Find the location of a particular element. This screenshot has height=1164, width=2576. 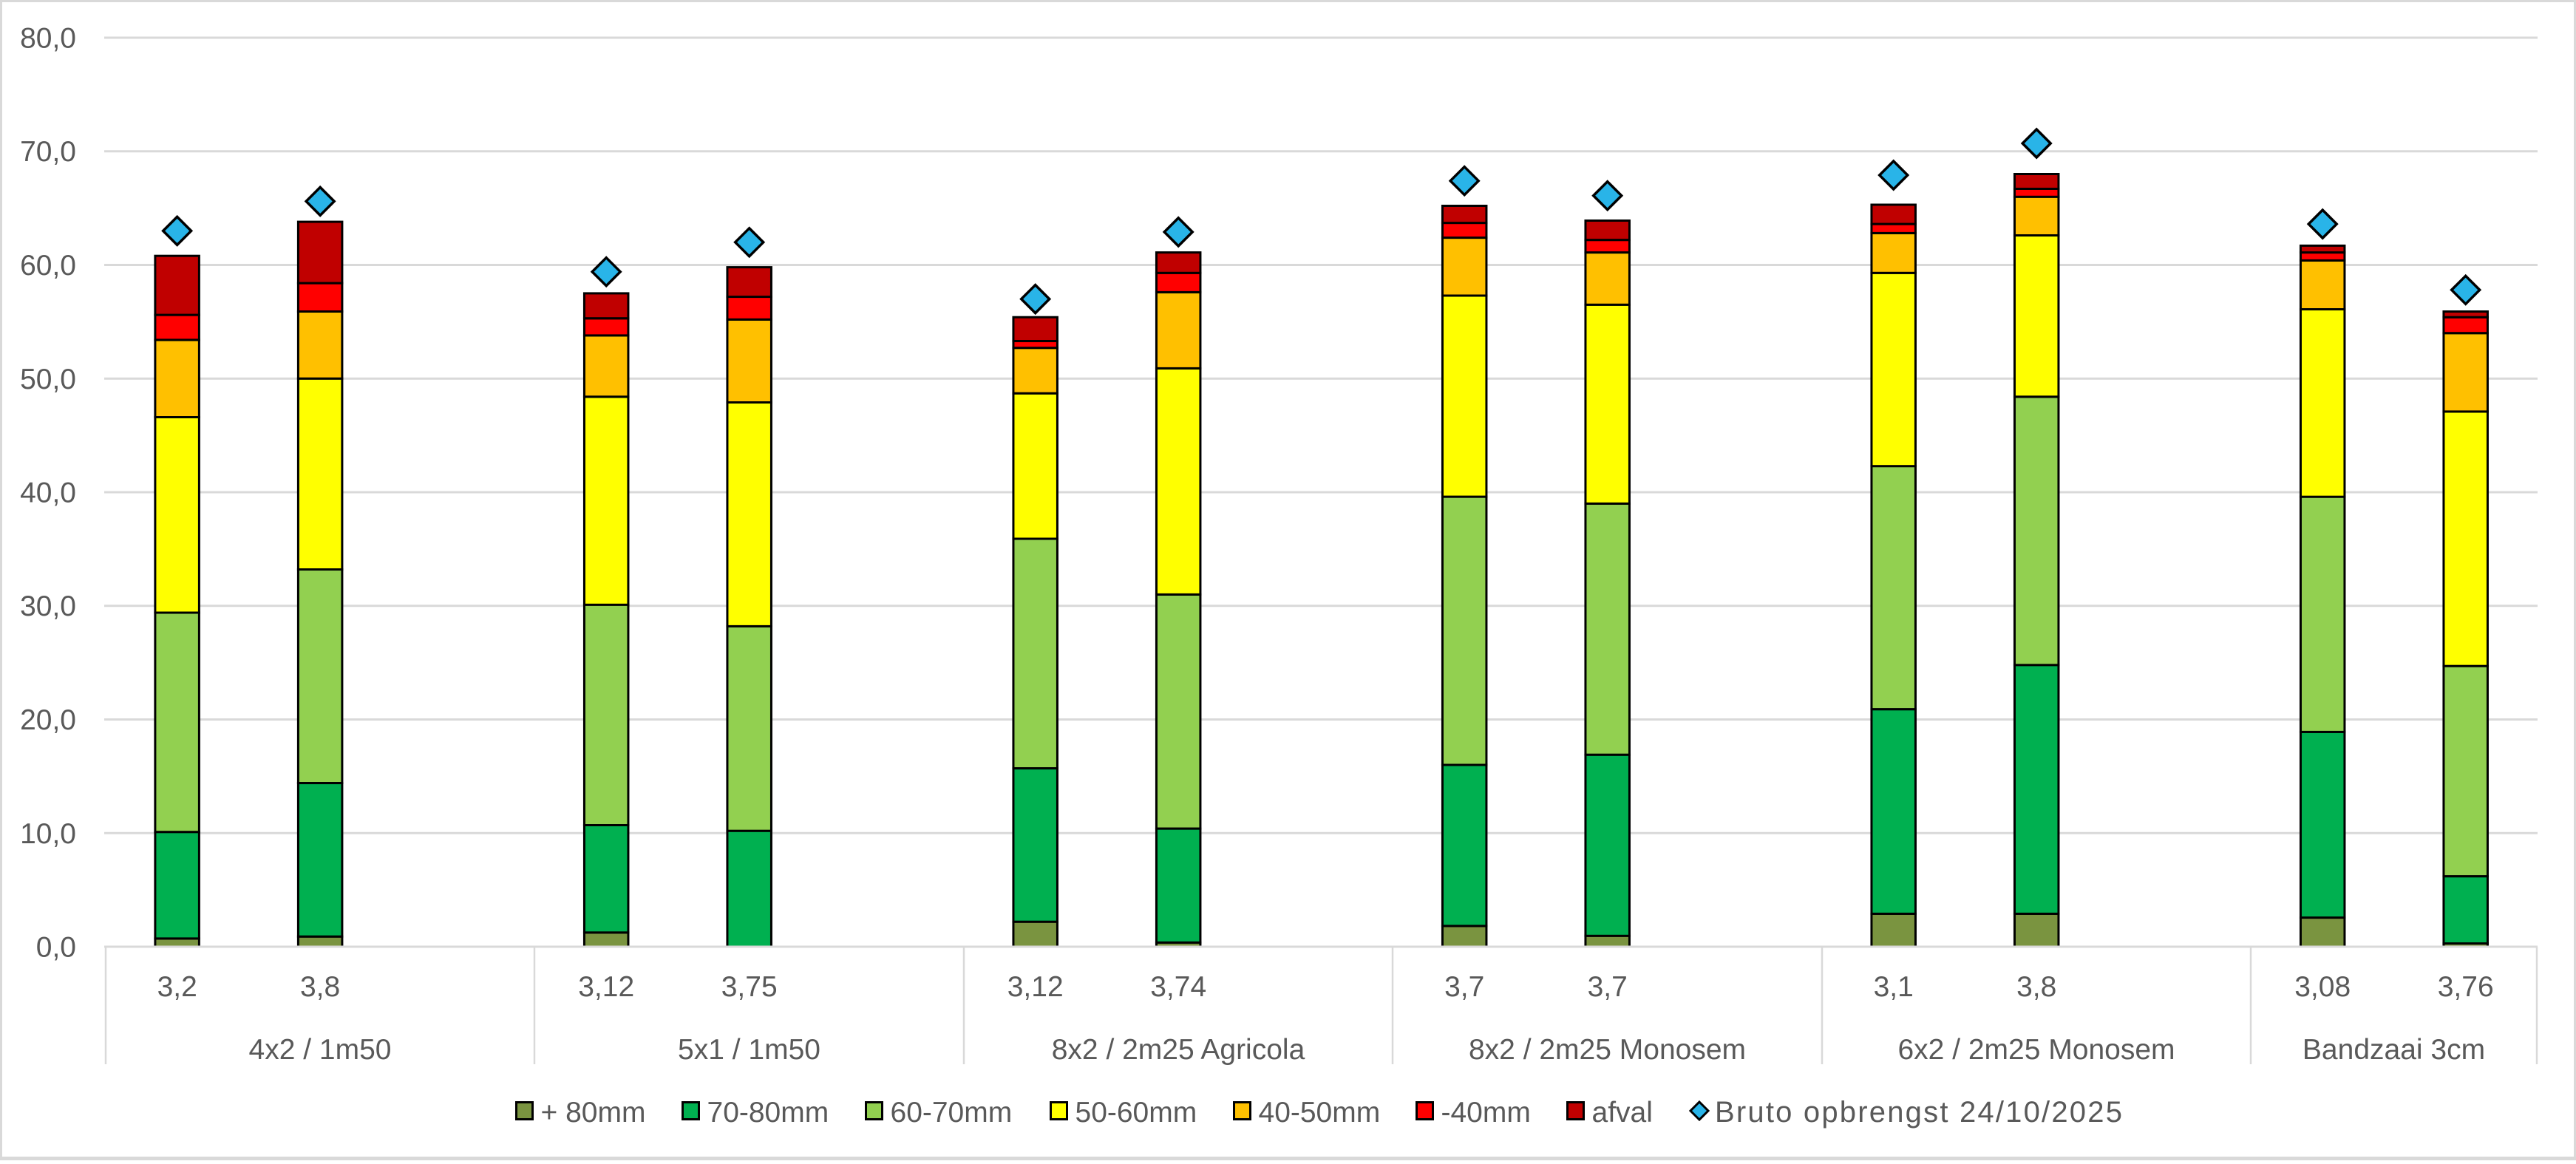

svg-text: afval is located at coordinates (1622, 1113).